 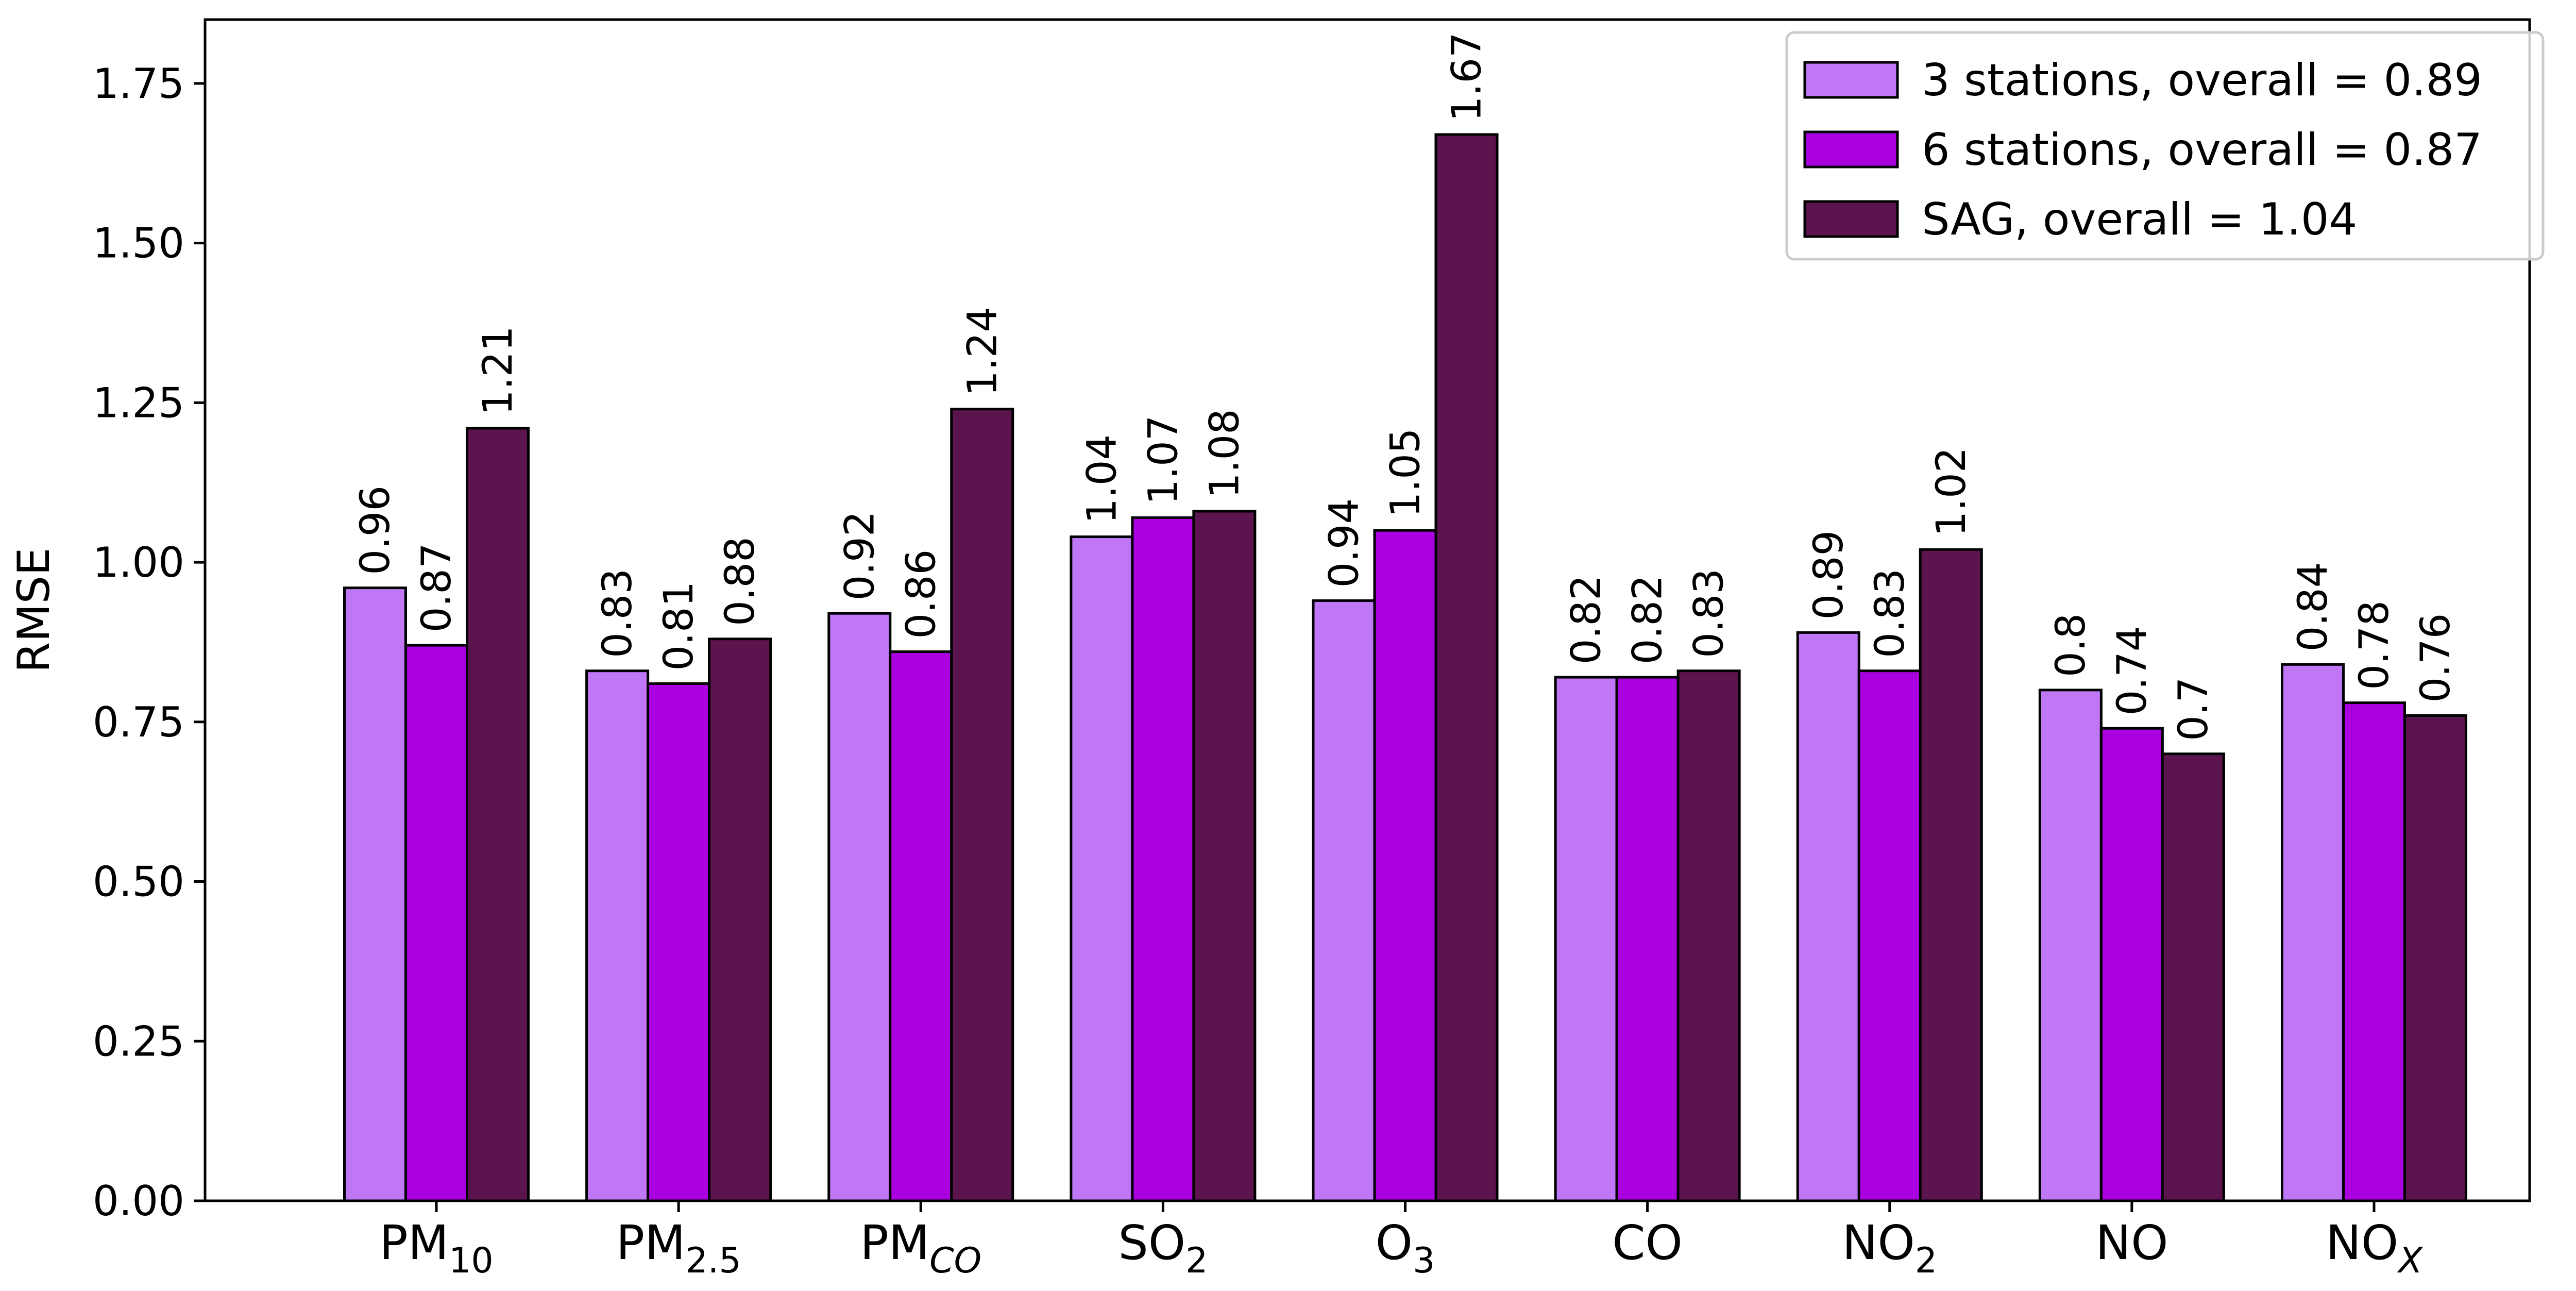 What do you see at coordinates (138, 1201) in the screenshot?
I see `y-tick-label: 0.00` at bounding box center [138, 1201].